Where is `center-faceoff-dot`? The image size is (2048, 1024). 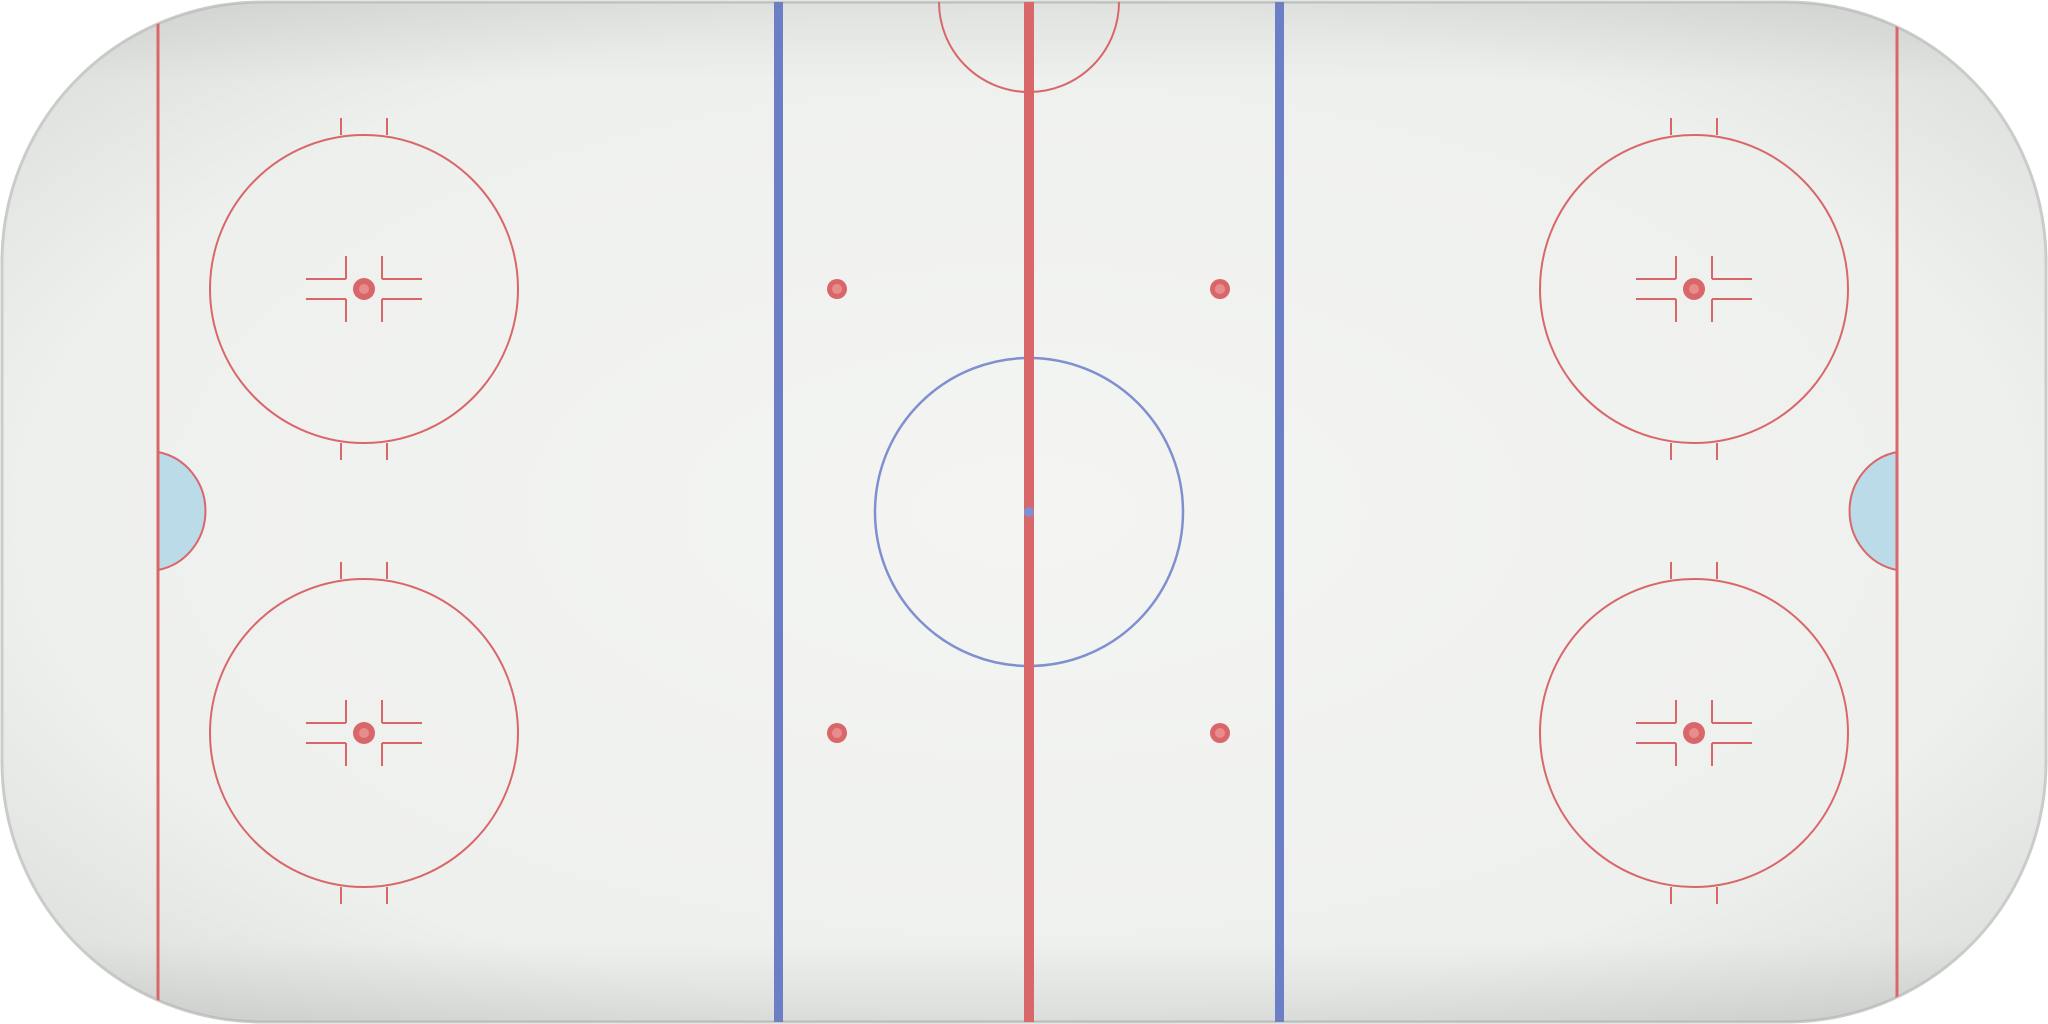
center-faceoff-dot is located at coordinates (1029, 512).